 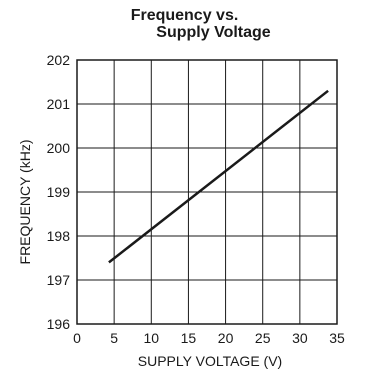 What do you see at coordinates (210, 361) in the screenshot?
I see `x-axis-label: SUPPLY VOLTAGE (V)` at bounding box center [210, 361].